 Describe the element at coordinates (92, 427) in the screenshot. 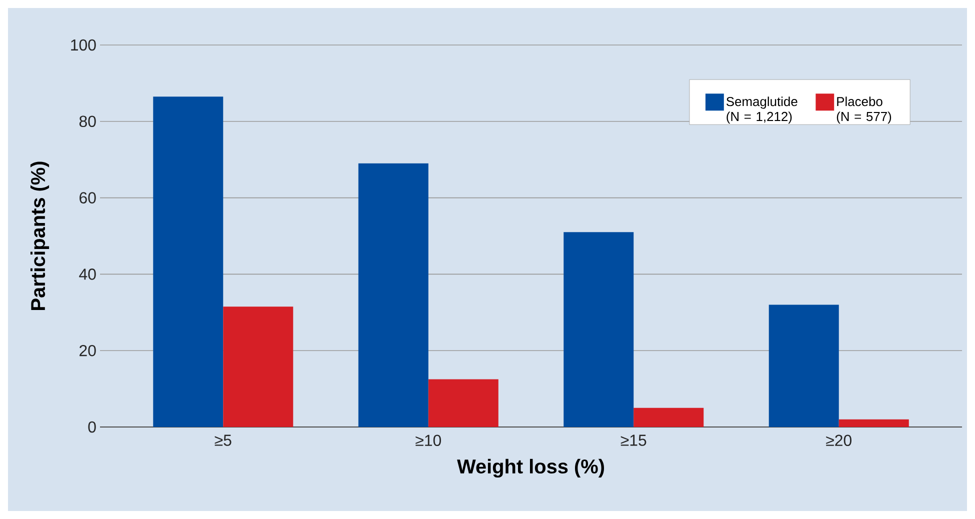

I see `y-tick-label: 0` at that location.